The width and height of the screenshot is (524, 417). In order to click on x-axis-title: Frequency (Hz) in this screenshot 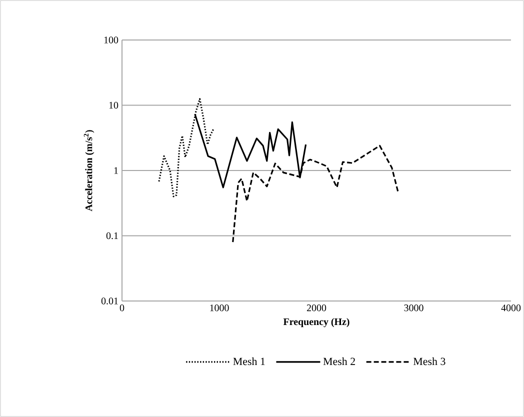, I will do `click(316, 323)`.